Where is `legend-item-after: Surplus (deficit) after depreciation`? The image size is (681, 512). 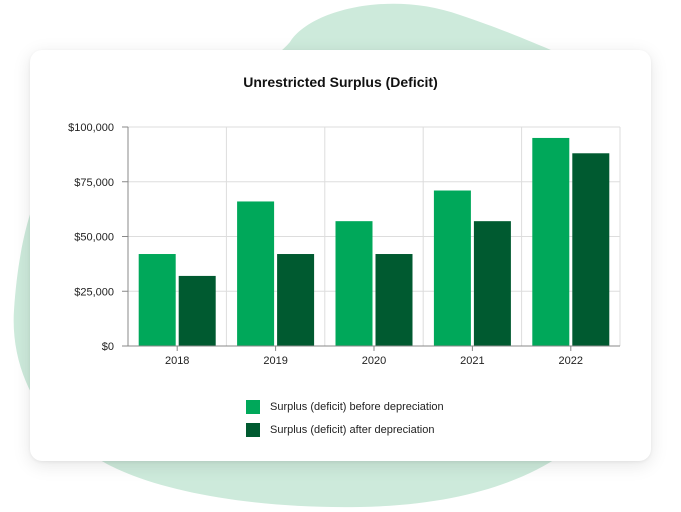
legend-item-after: Surplus (deficit) after depreciation is located at coordinates (345, 430).